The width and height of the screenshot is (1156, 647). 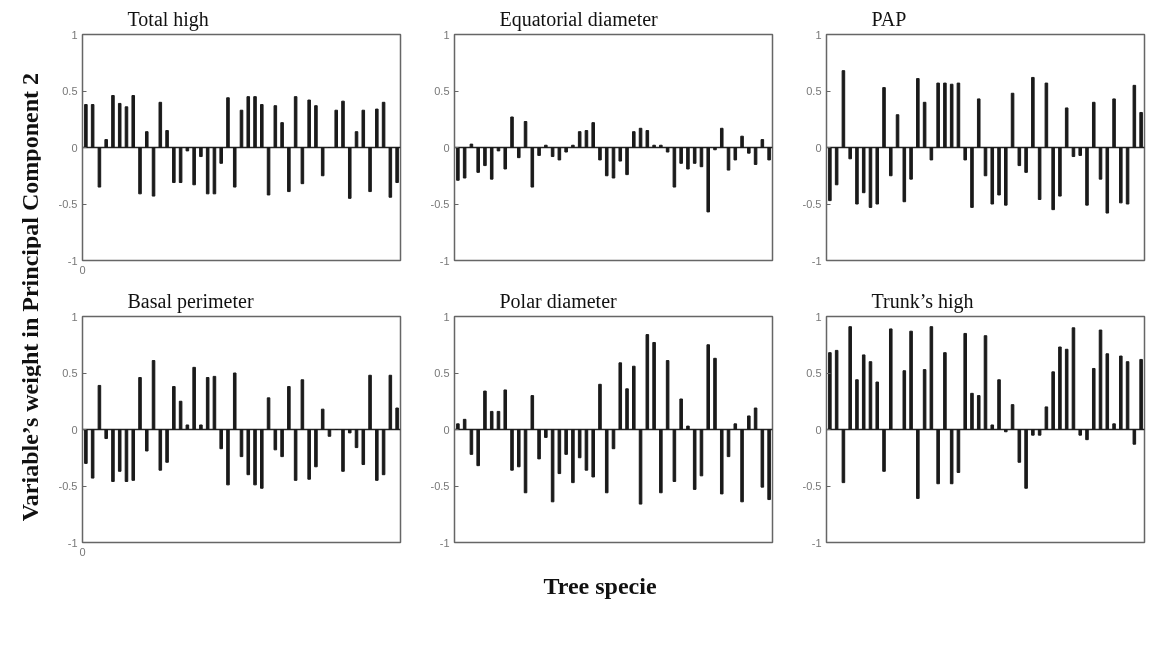 I want to click on chart-title: Equatorial diameter, so click(x=579, y=19).